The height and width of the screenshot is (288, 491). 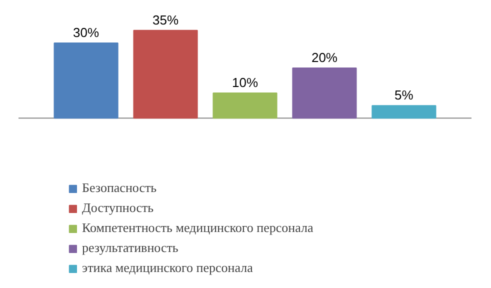 I want to click on legend-label: Доступность, so click(x=118, y=208).